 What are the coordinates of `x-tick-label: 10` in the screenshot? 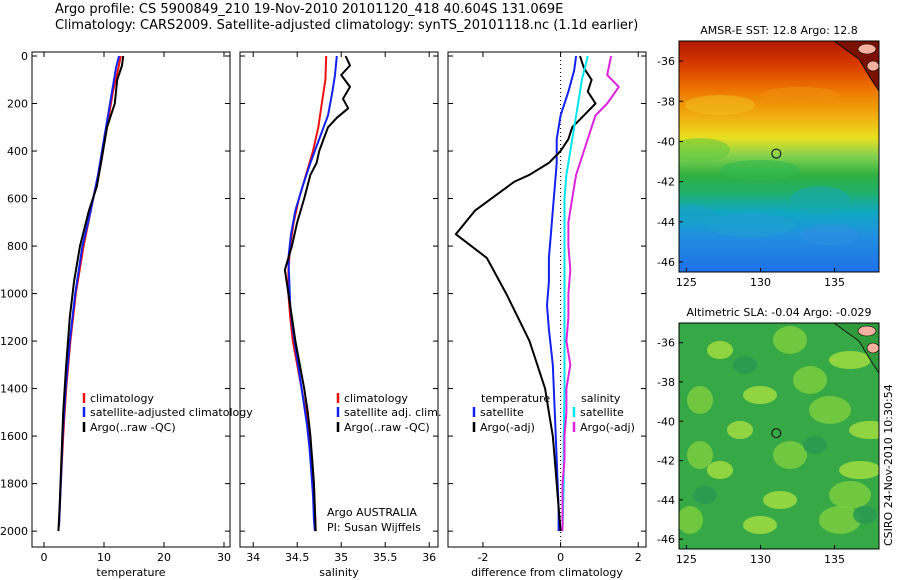 It's located at (104, 557).